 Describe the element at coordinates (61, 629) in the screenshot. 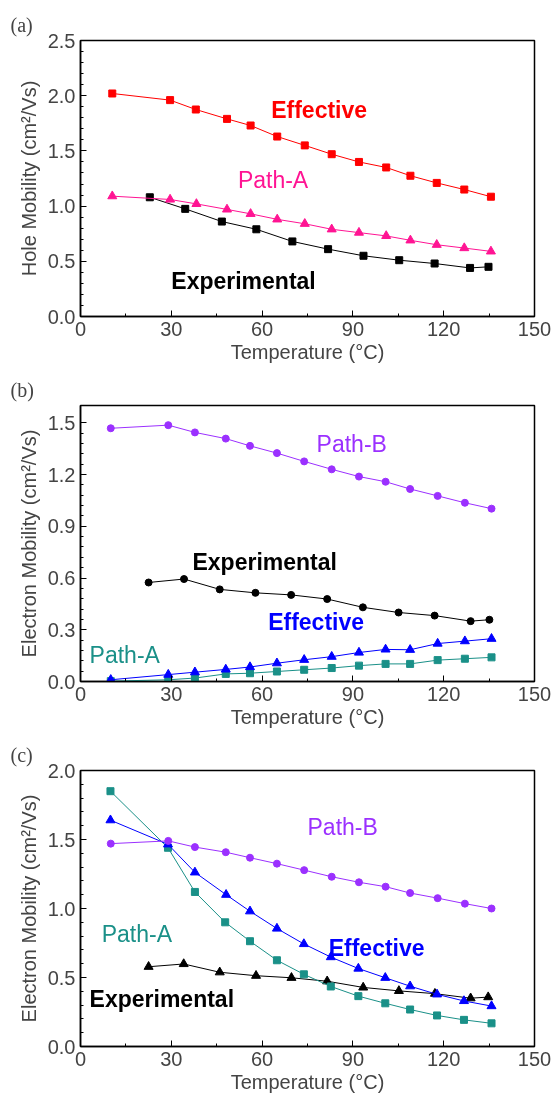

I see `y-tick-label: 0.3` at that location.